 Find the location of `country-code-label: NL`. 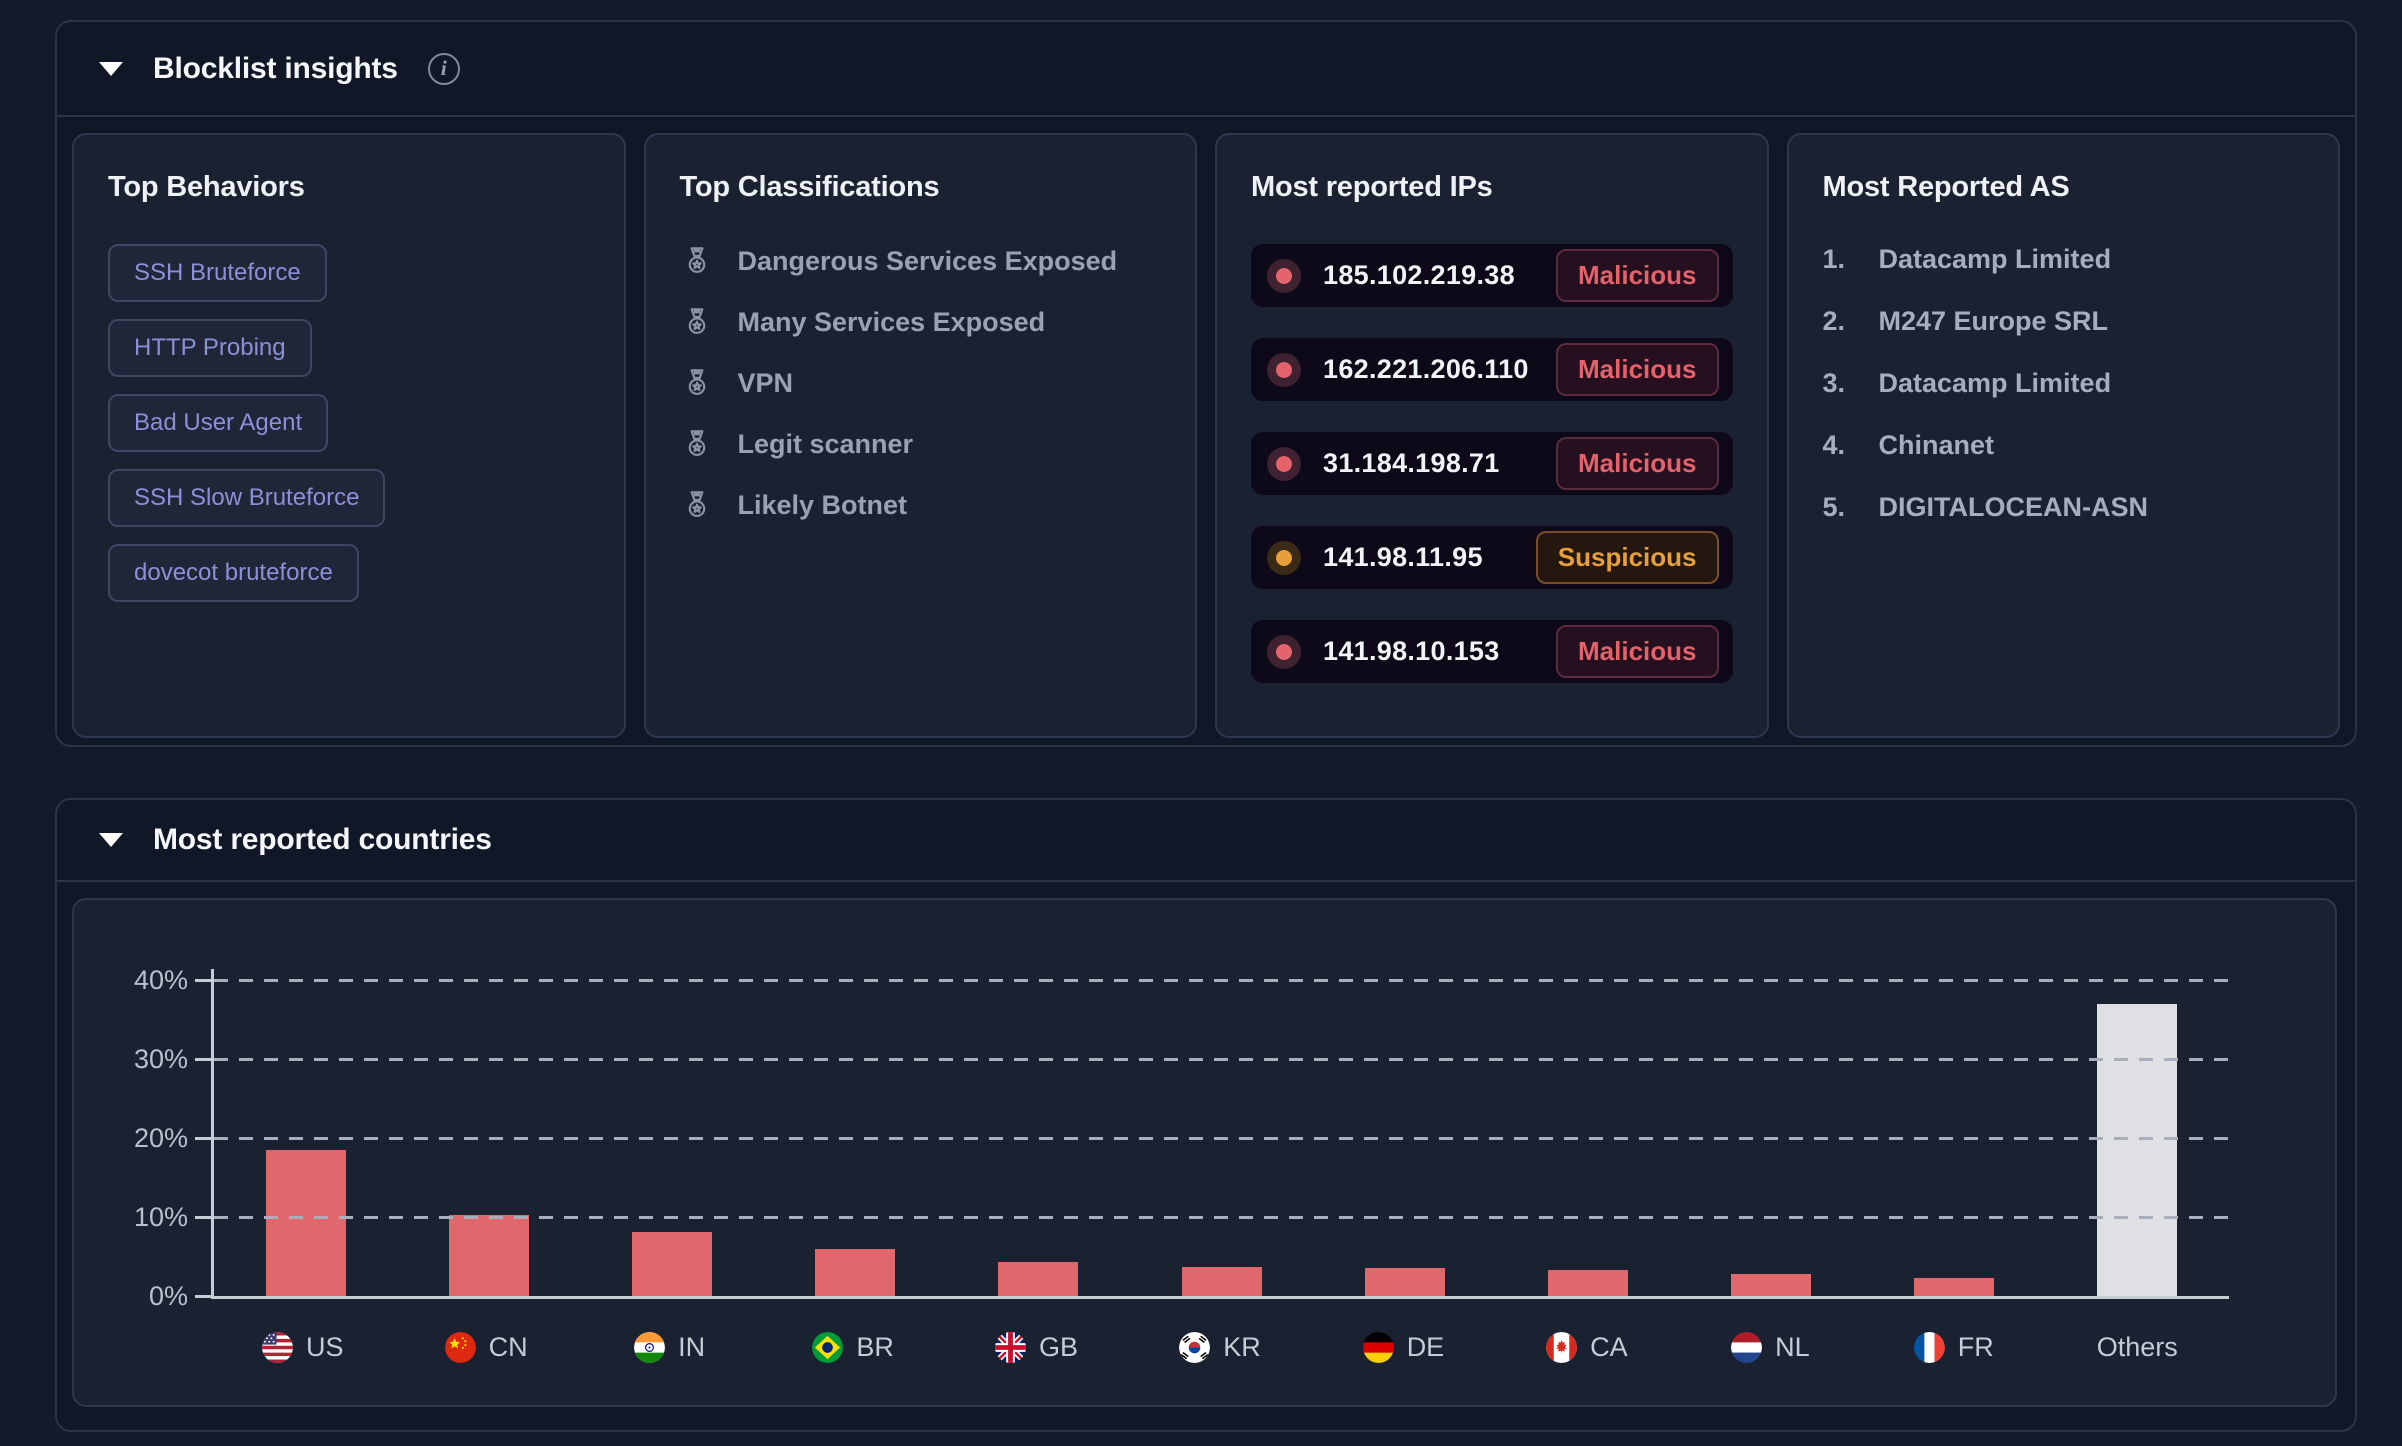

country-code-label: NL is located at coordinates (1792, 1346).